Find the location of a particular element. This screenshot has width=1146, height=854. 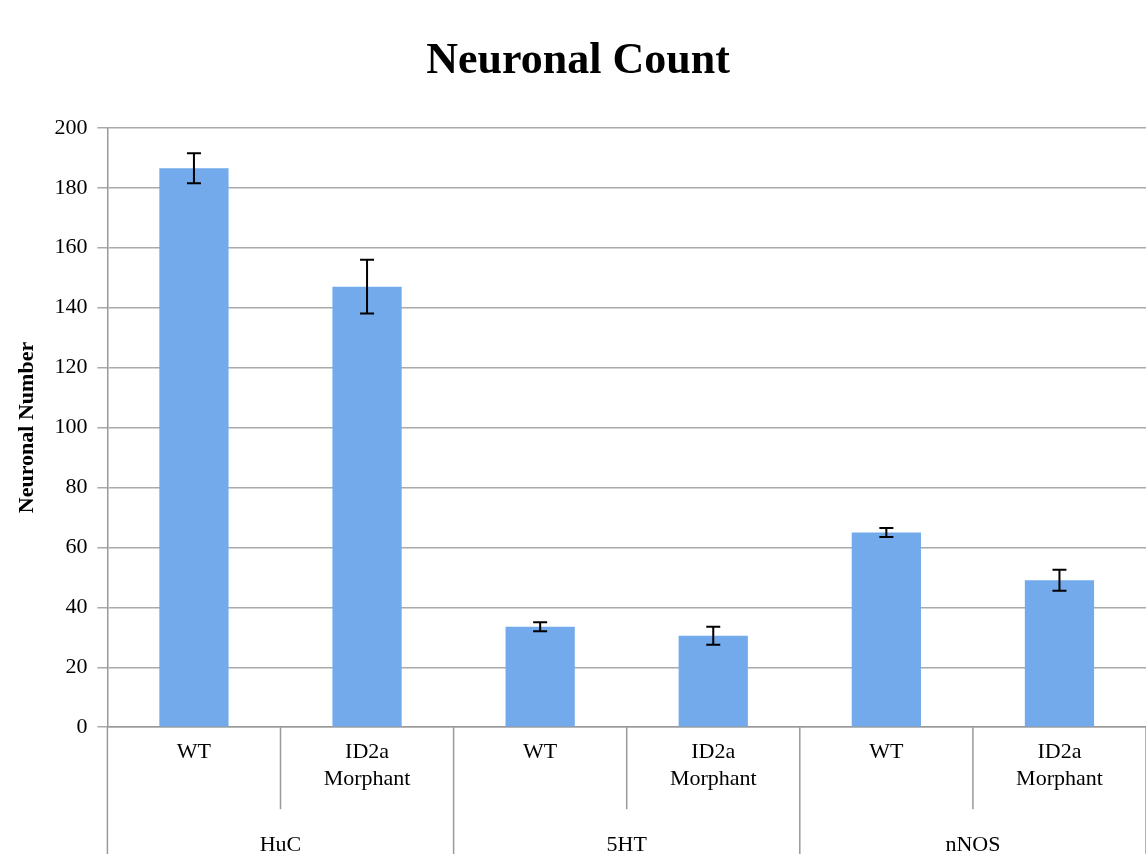

y-tick-label: 80 is located at coordinates (76, 486).